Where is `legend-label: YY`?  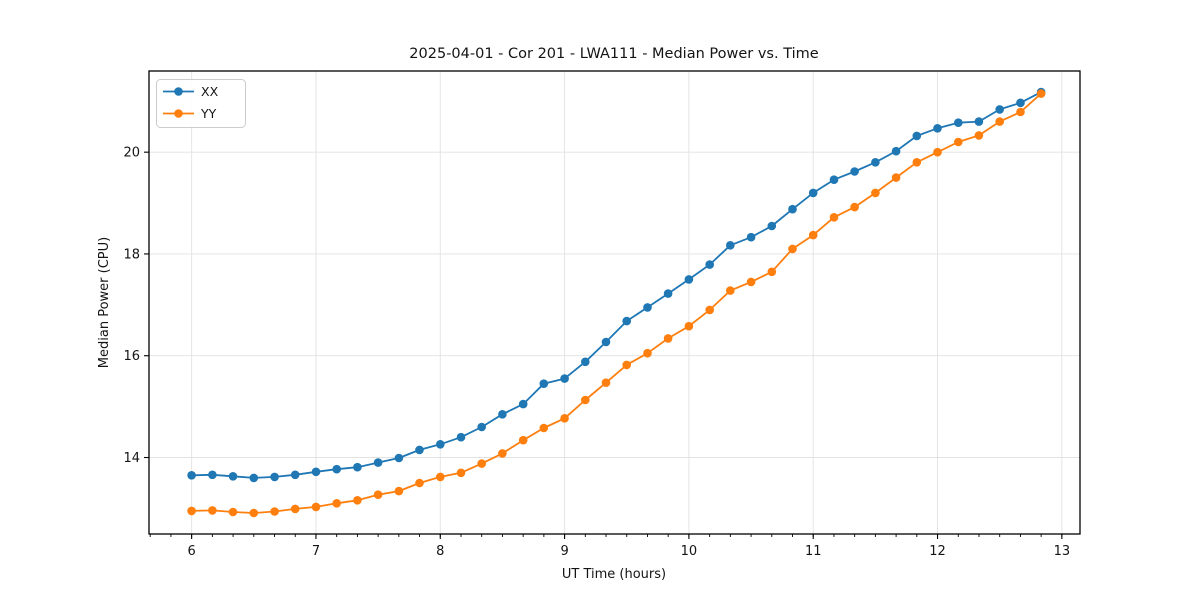 legend-label: YY is located at coordinates (208, 113).